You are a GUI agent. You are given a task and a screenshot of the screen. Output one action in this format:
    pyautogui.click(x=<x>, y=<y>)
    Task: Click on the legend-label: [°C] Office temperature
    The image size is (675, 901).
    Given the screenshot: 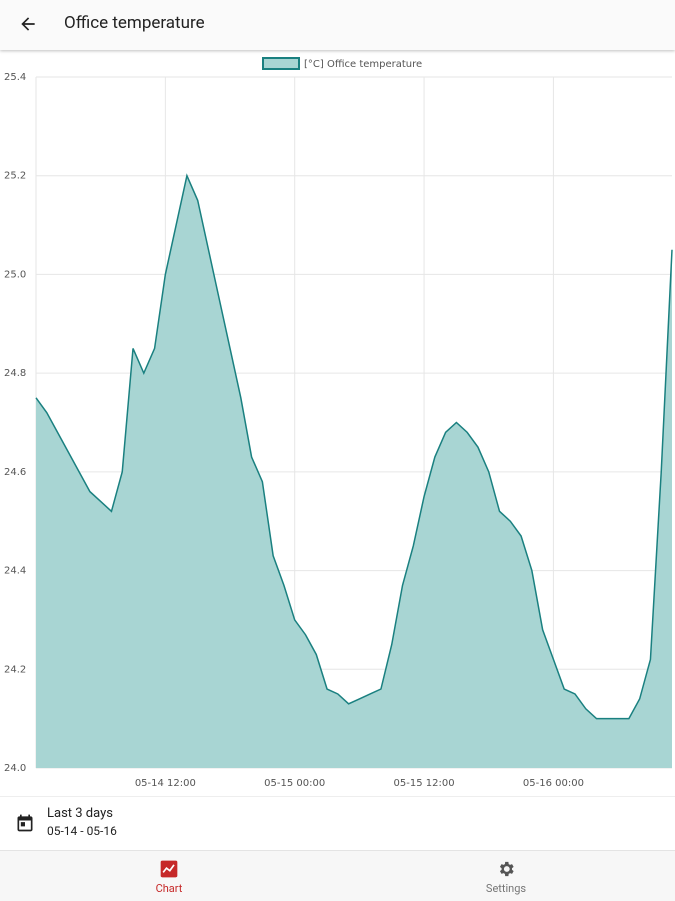 What is the action you would take?
    pyautogui.click(x=363, y=64)
    